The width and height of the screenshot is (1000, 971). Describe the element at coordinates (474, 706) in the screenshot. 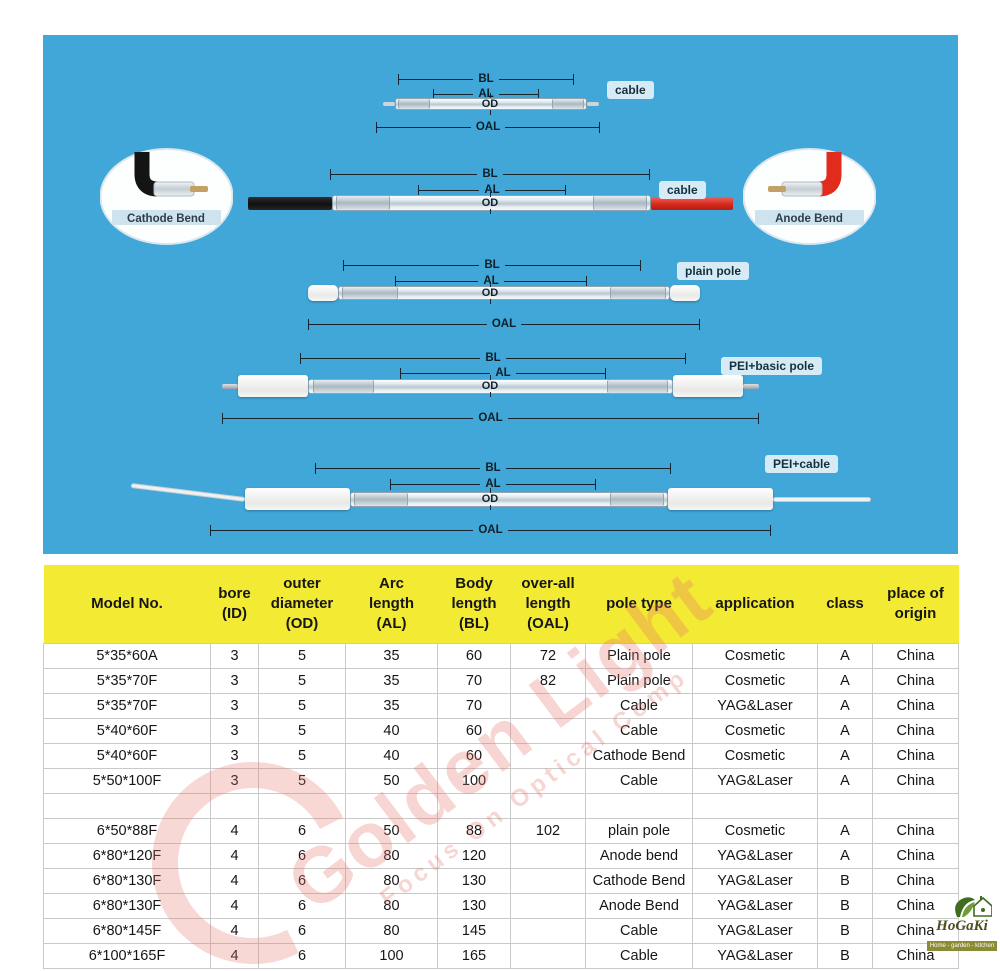

I see `cell-body-length: 70` at that location.